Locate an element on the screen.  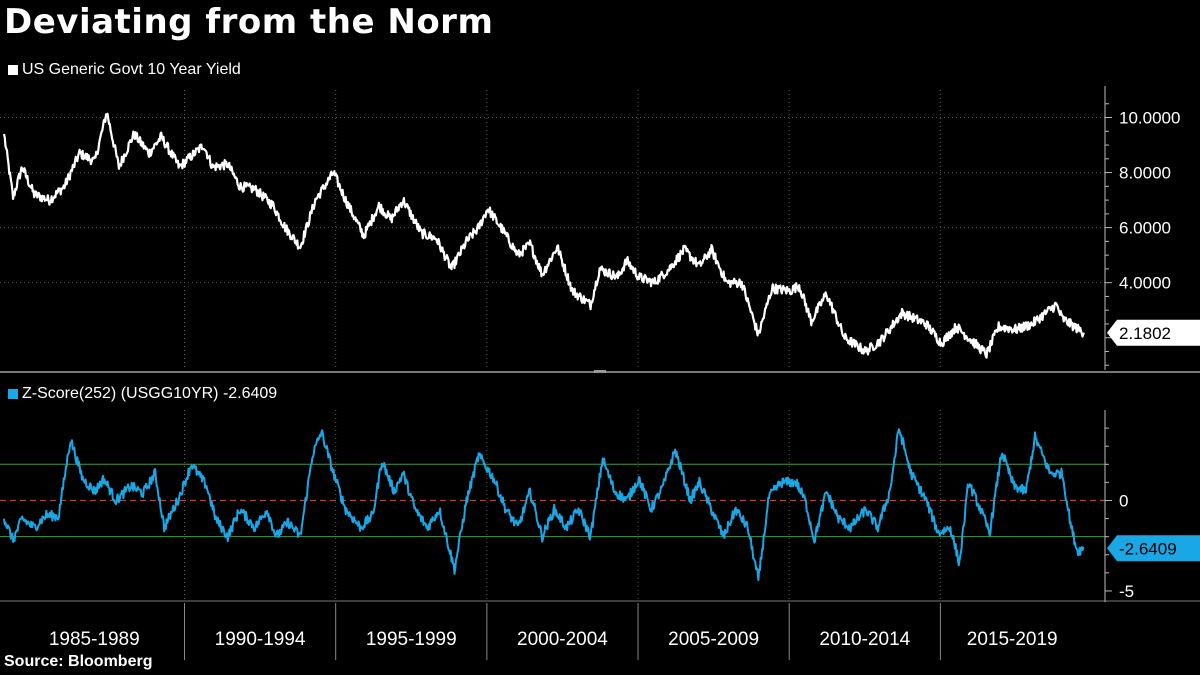
panel-resize-handle is located at coordinates (600, 371).